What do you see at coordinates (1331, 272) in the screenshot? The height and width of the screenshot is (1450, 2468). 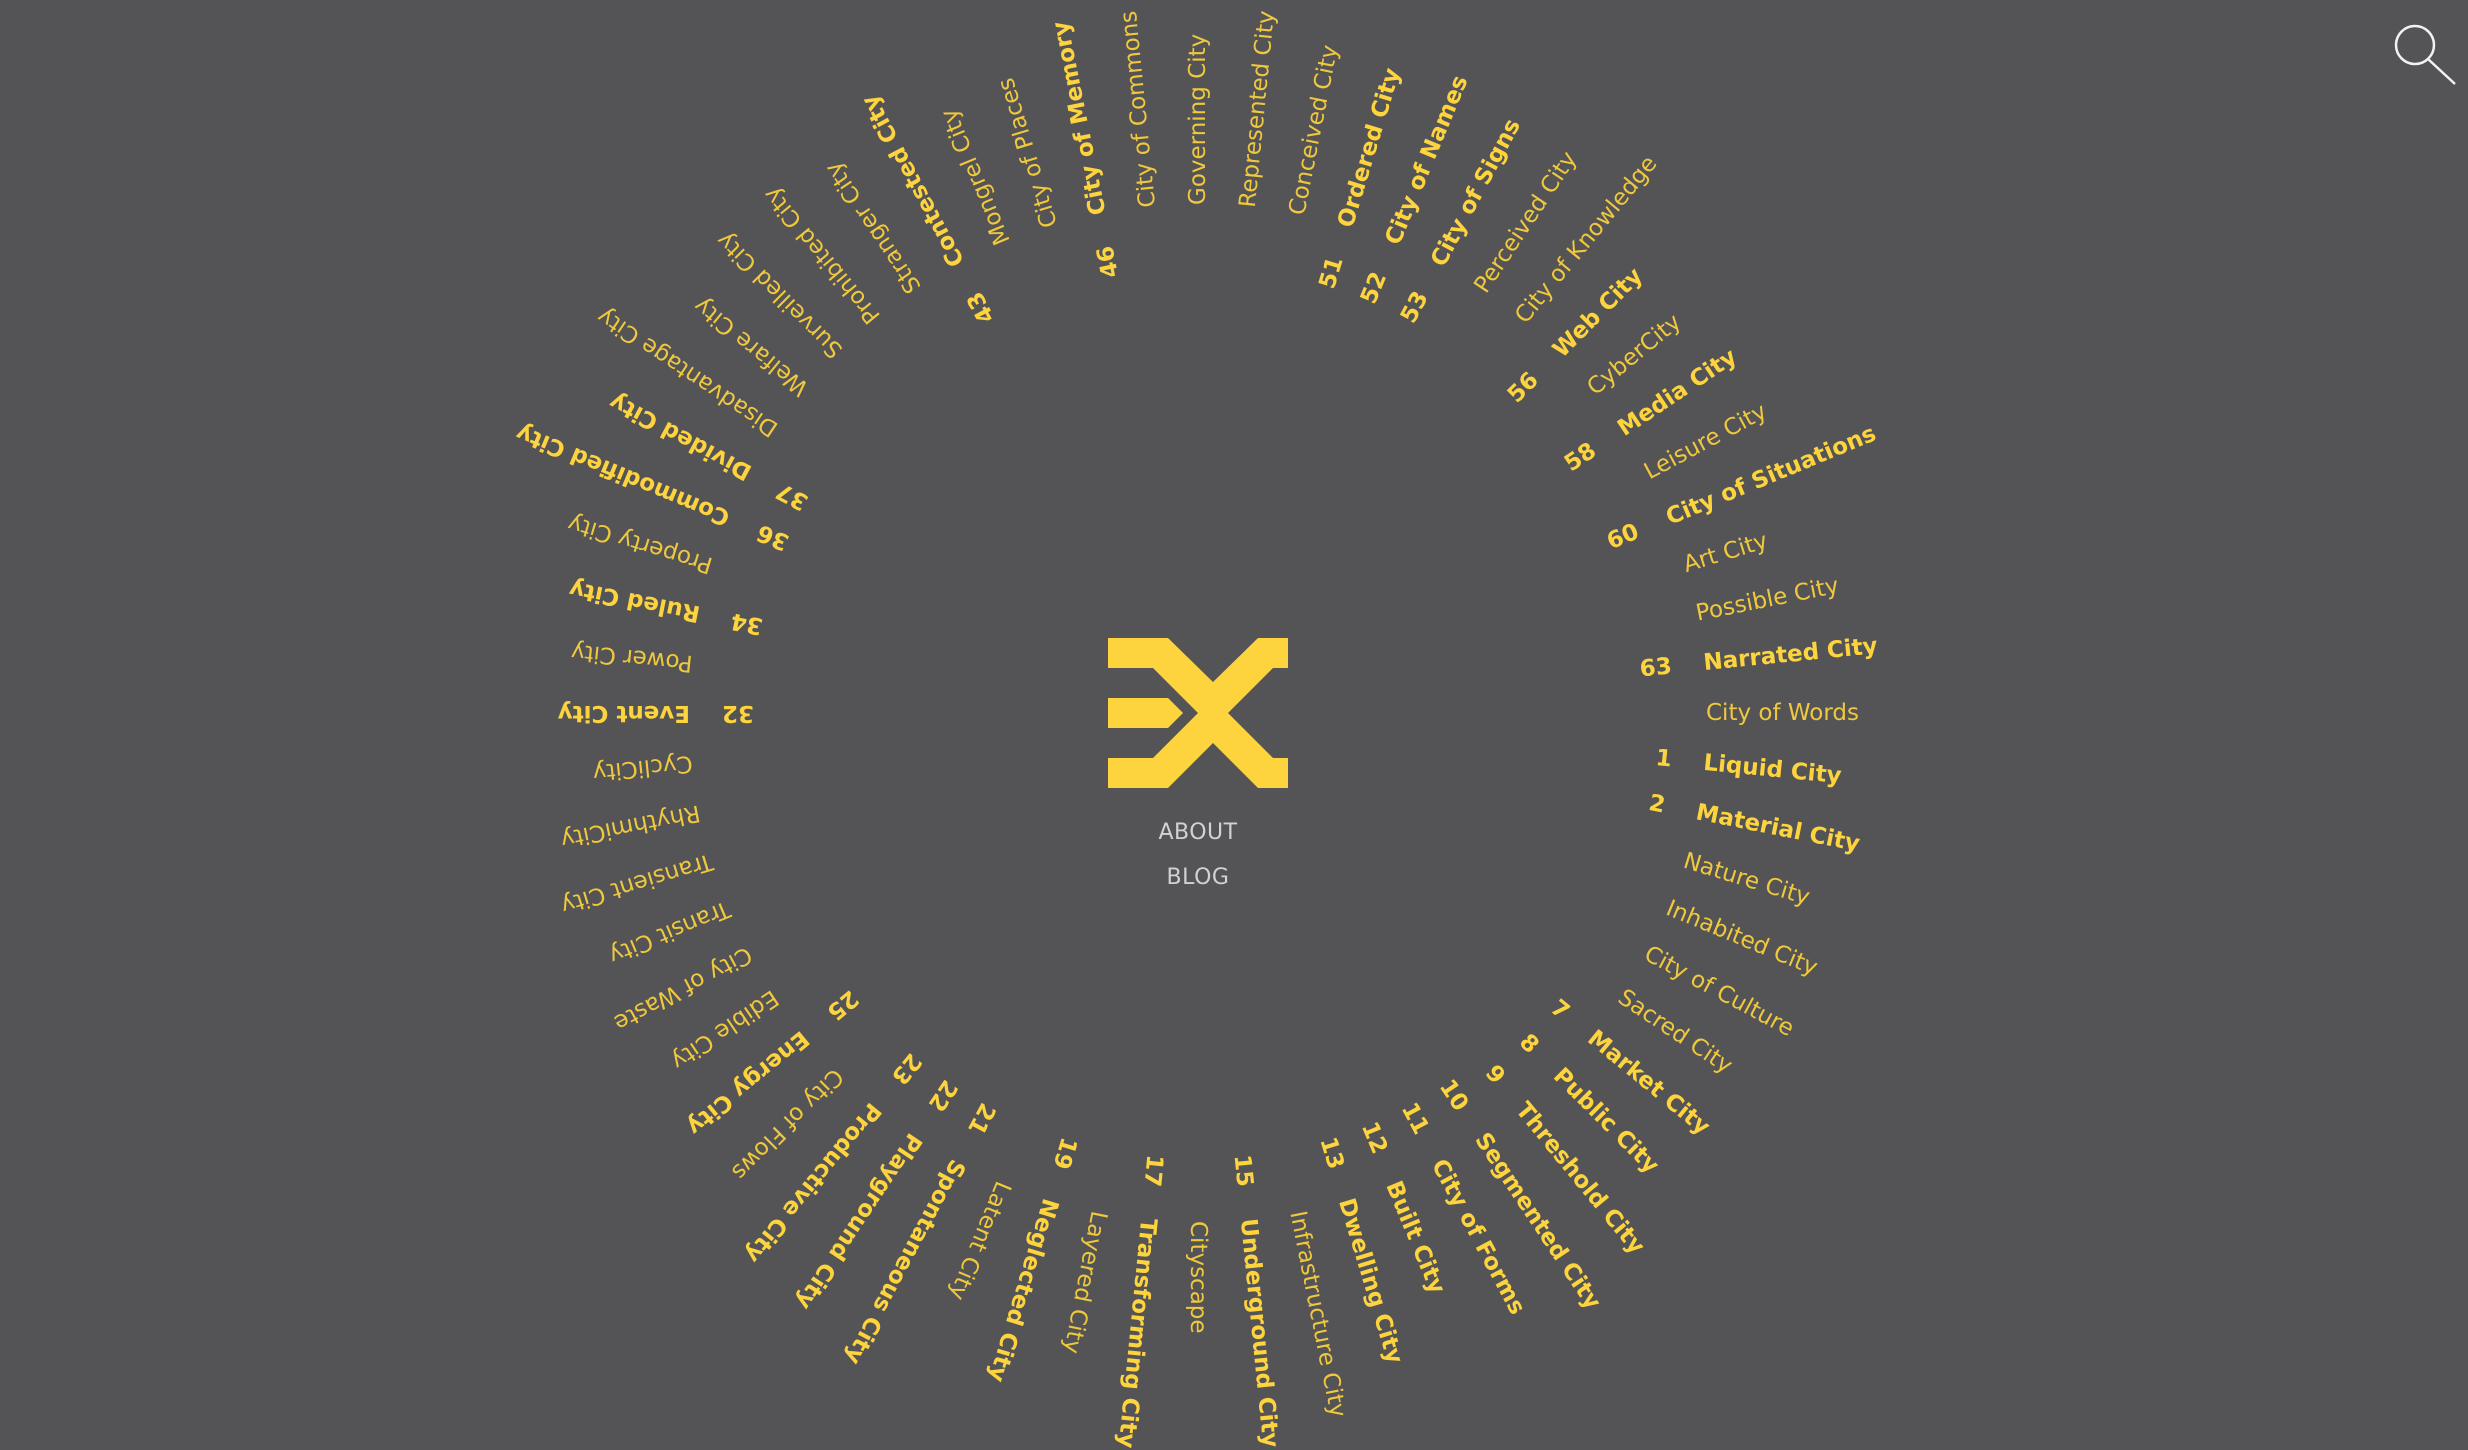 I see `city-number: 51` at bounding box center [1331, 272].